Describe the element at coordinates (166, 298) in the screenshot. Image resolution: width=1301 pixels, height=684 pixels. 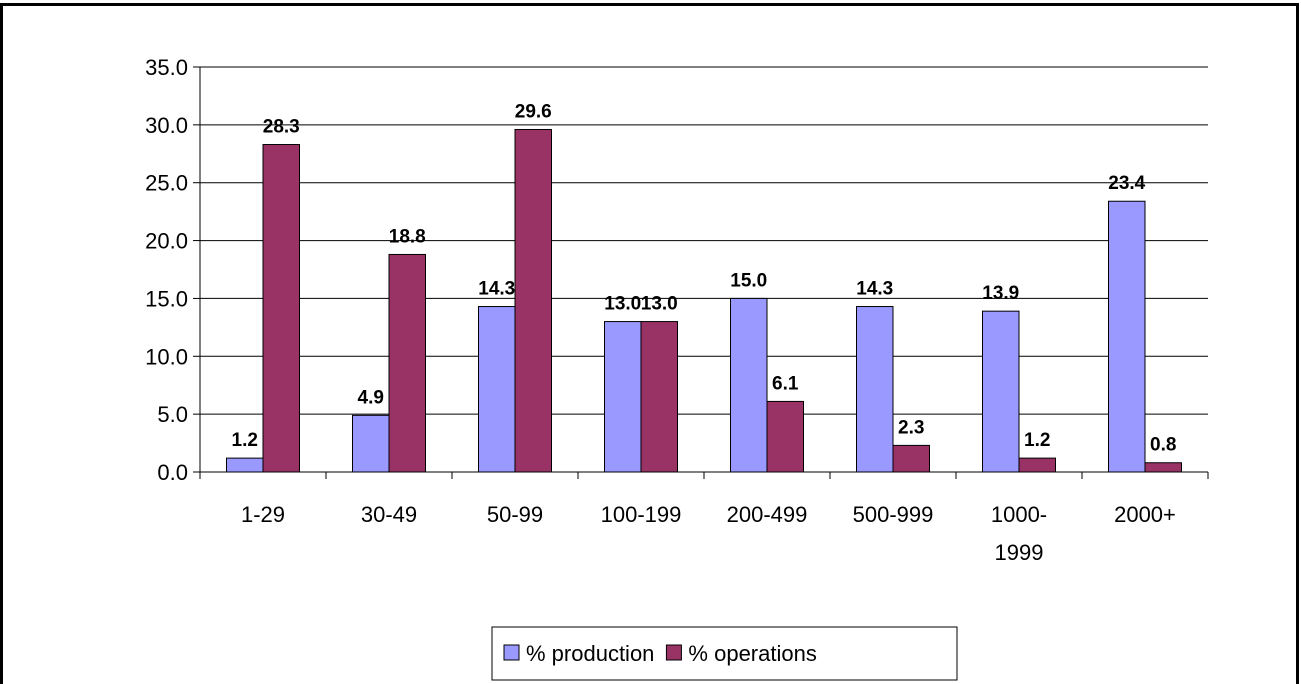
I see `y-tick-label: 15.0` at that location.